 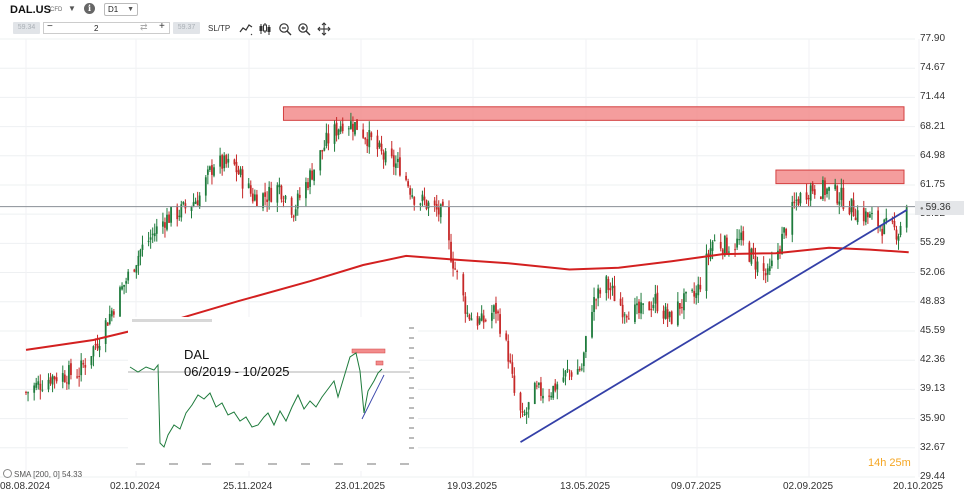 I want to click on zoom-in-icon, so click(x=304, y=29).